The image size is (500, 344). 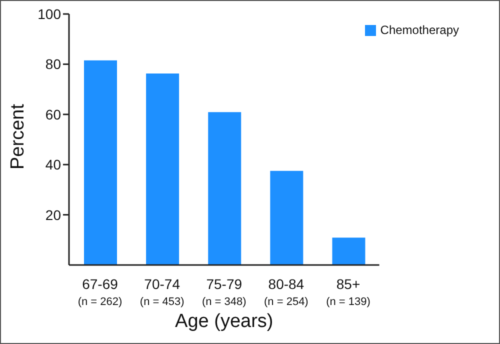 What do you see at coordinates (286, 292) in the screenshot?
I see `x-tick-label: 80-84 (n = 254)` at bounding box center [286, 292].